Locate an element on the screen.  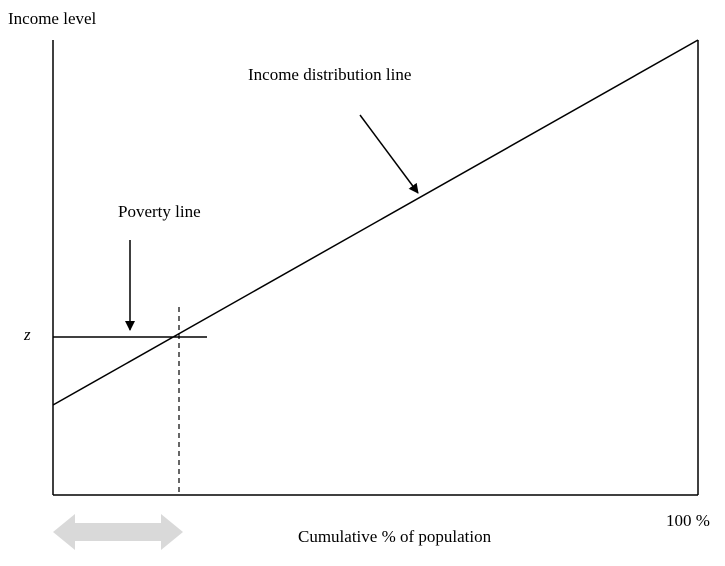
distribution-label: Income distribution line is located at coordinates (329, 74).